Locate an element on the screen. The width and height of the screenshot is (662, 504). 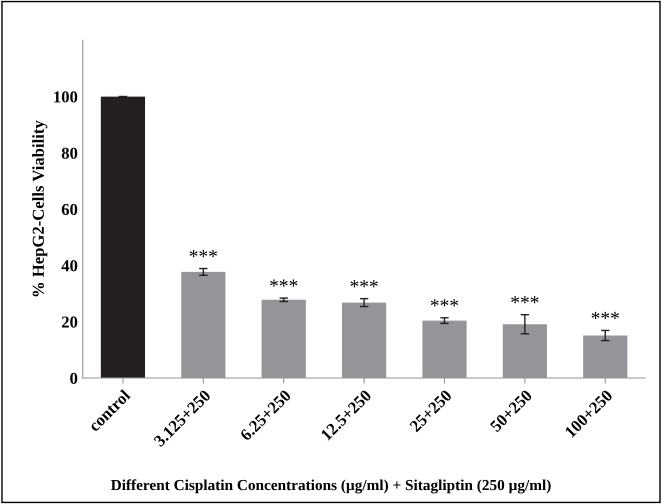
bar is located at coordinates (123, 237).